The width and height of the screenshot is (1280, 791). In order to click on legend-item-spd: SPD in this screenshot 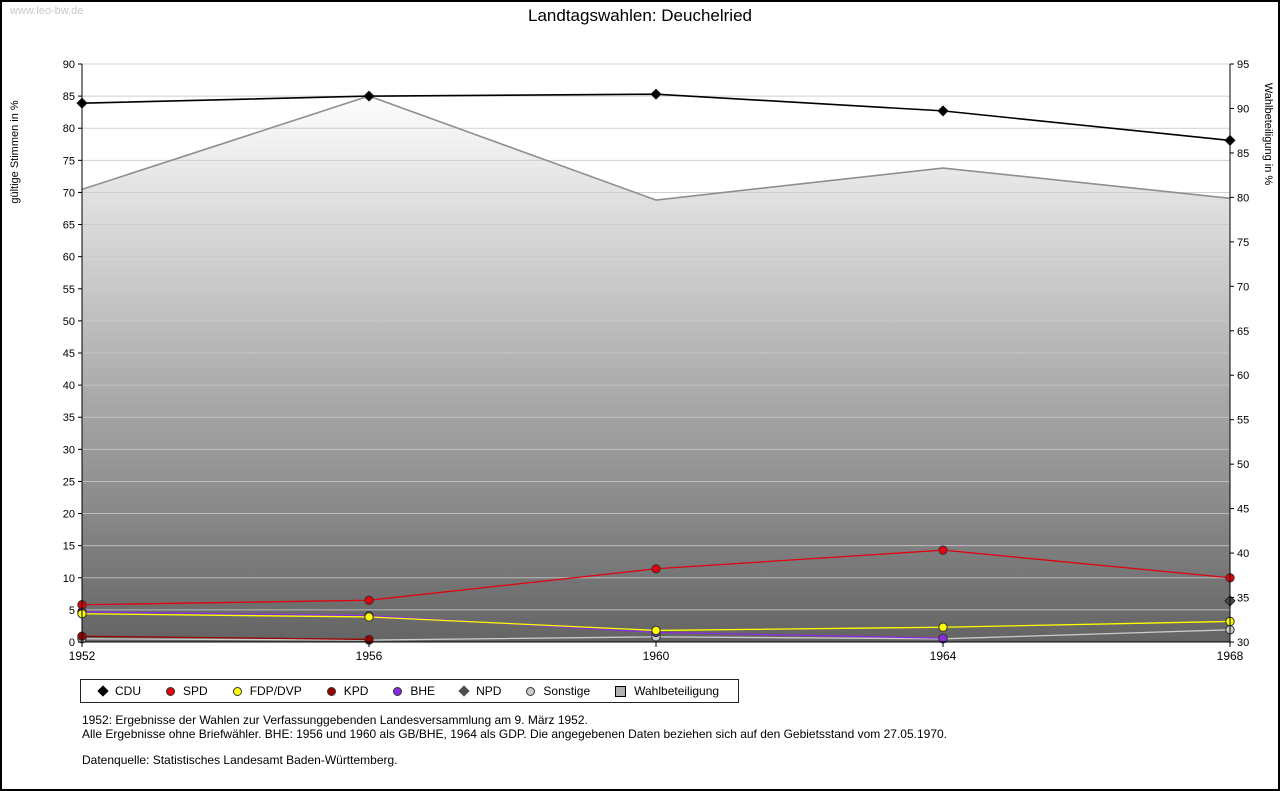, I will do `click(187, 691)`.